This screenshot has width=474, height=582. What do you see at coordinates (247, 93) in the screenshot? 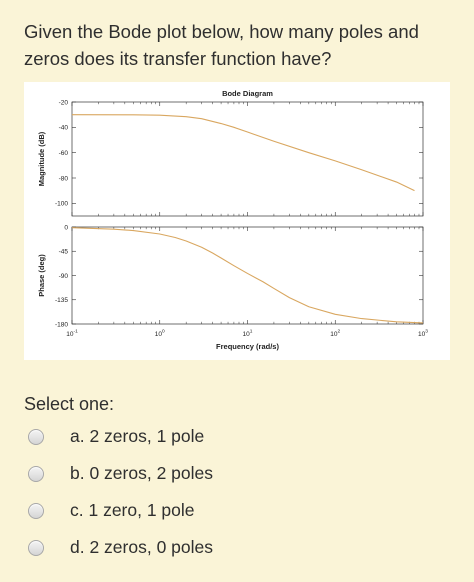
I see `chart-title: Bode Diagram` at bounding box center [247, 93].